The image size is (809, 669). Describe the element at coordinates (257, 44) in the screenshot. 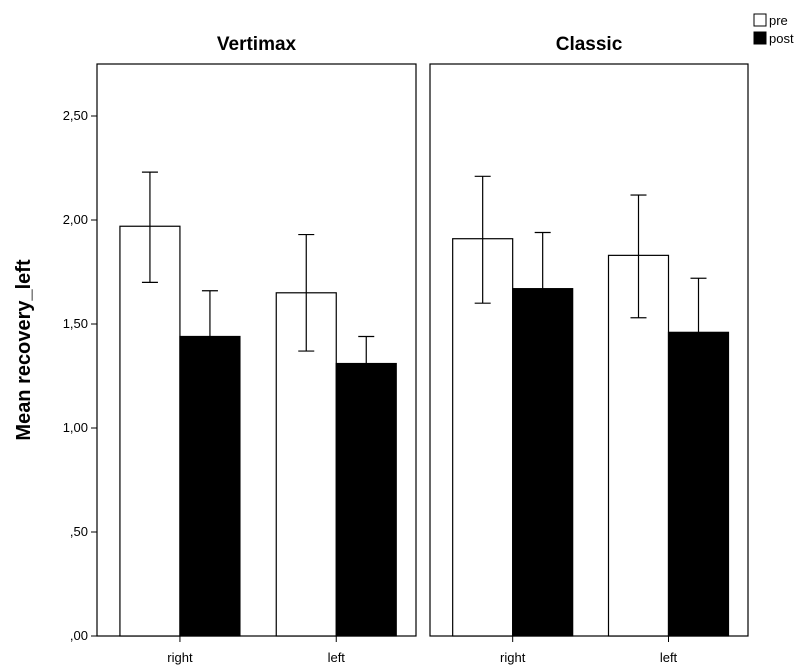

I see `panel-title: Vertimax` at that location.